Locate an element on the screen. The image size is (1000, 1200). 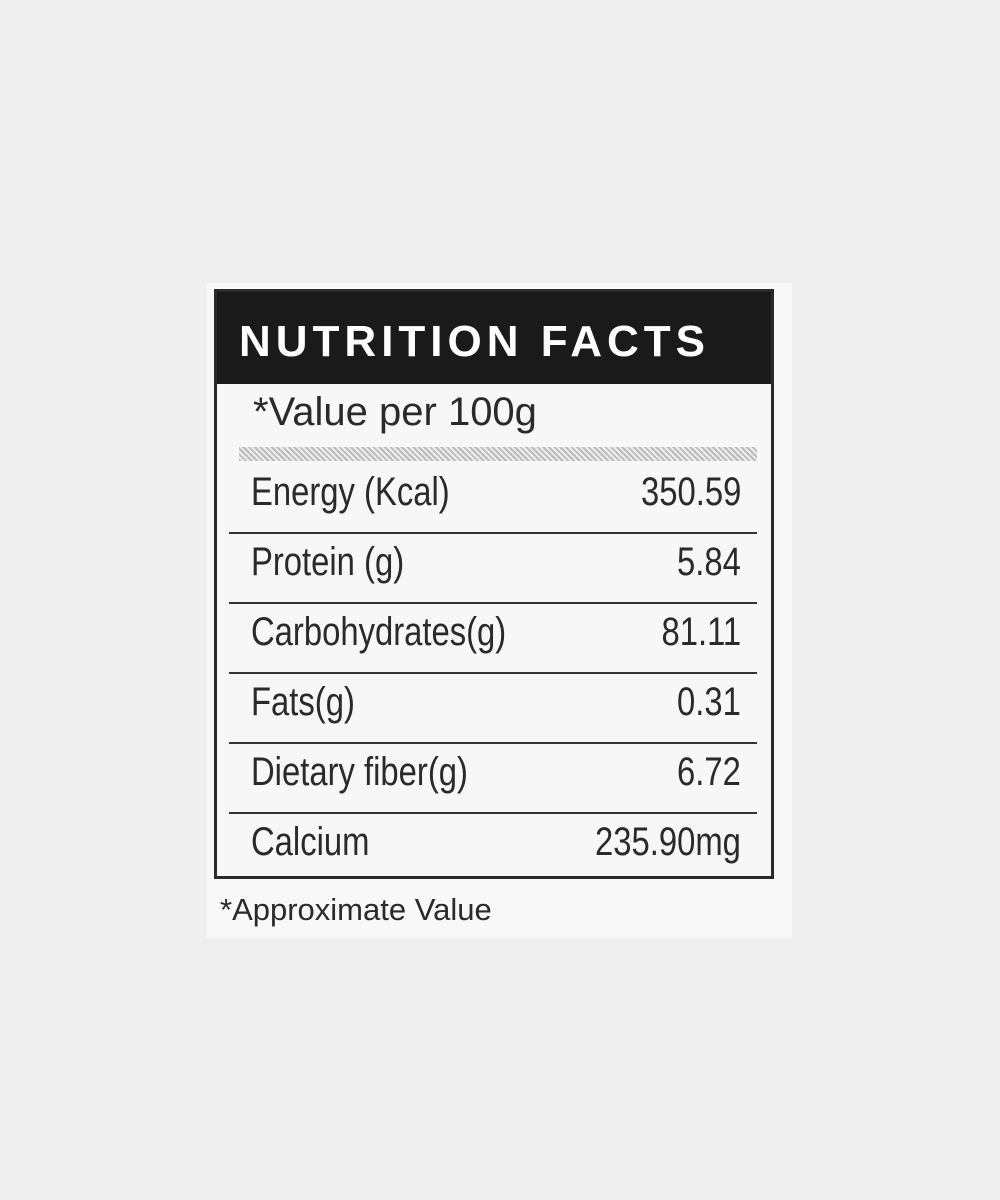
serving-note: *Value per 100g is located at coordinates (395, 412).